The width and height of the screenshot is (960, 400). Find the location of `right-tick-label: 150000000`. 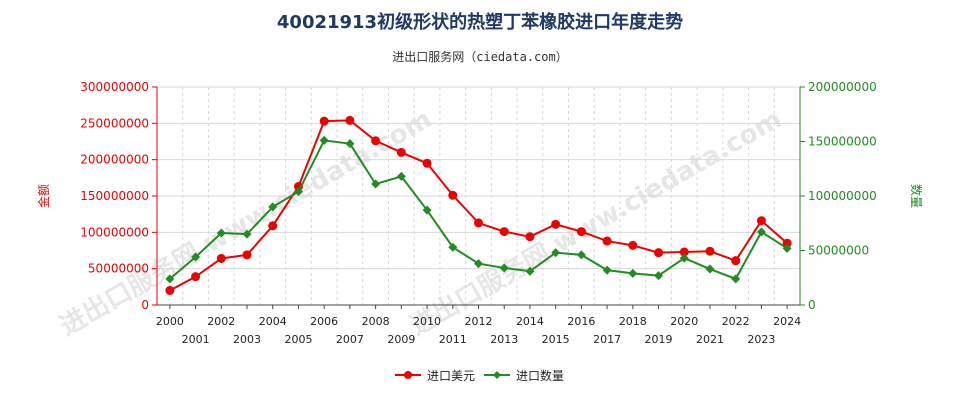

right-tick-label: 150000000 is located at coordinates (842, 142).